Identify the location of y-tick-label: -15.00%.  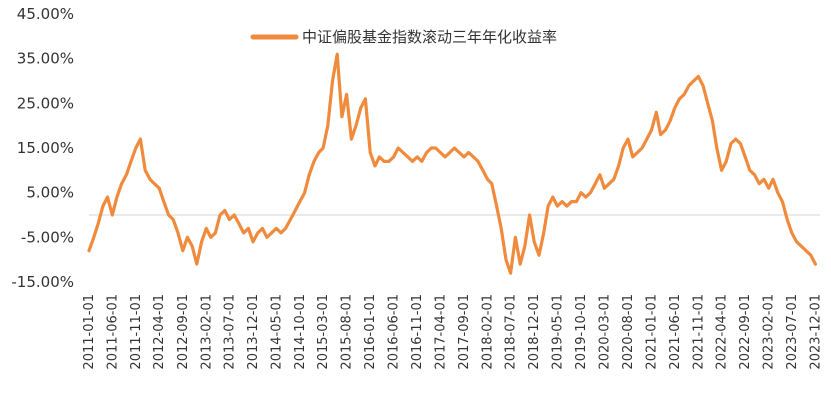
(42, 282).